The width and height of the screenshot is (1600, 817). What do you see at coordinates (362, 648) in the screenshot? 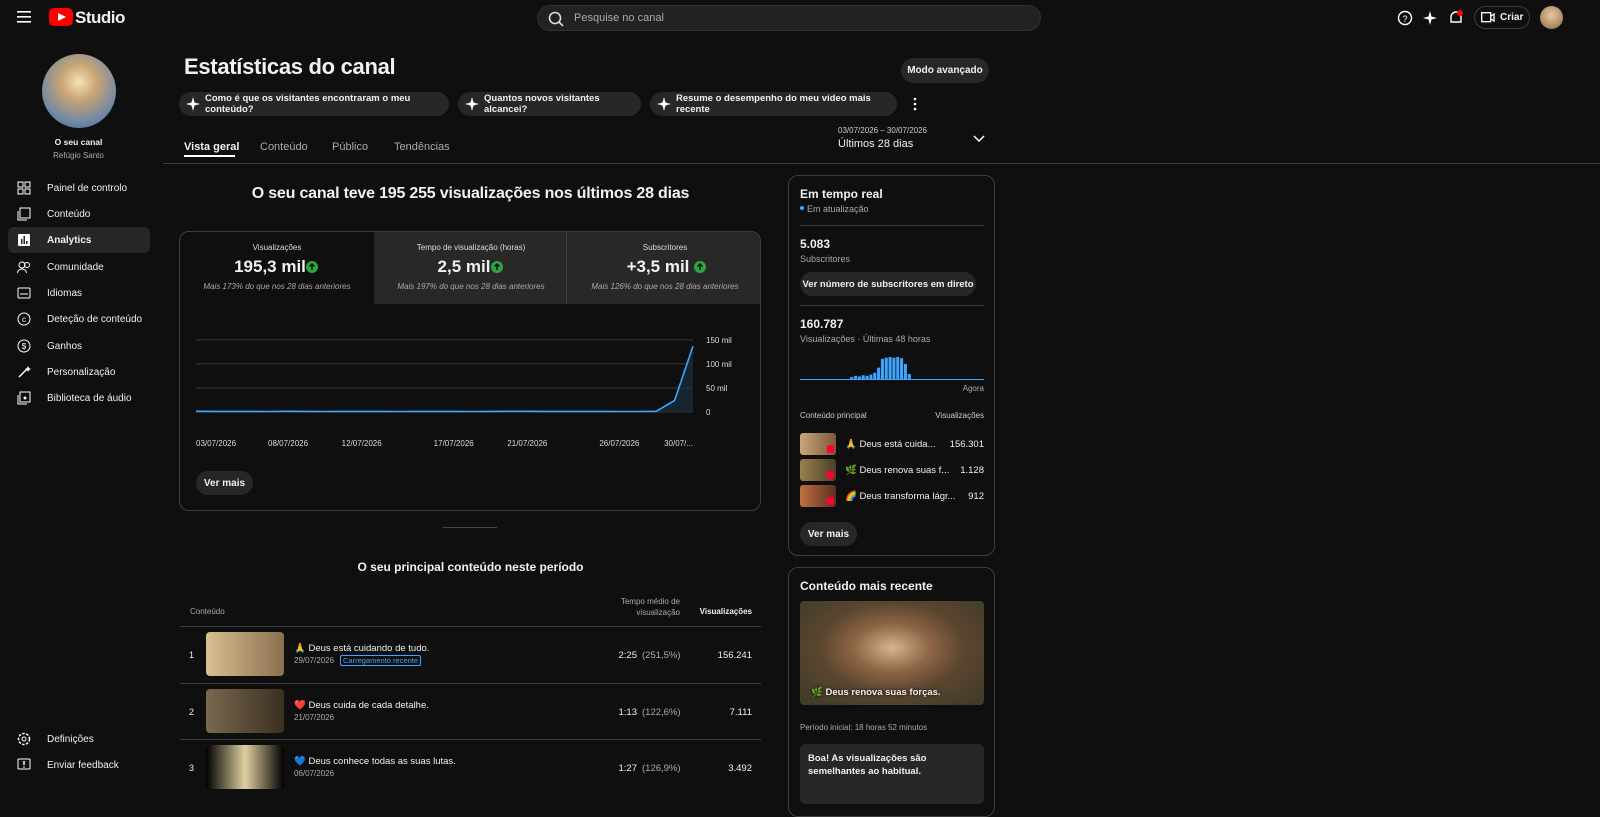
I see `video-title: 🙏 Deus está cuidando de tudo.` at bounding box center [362, 648].